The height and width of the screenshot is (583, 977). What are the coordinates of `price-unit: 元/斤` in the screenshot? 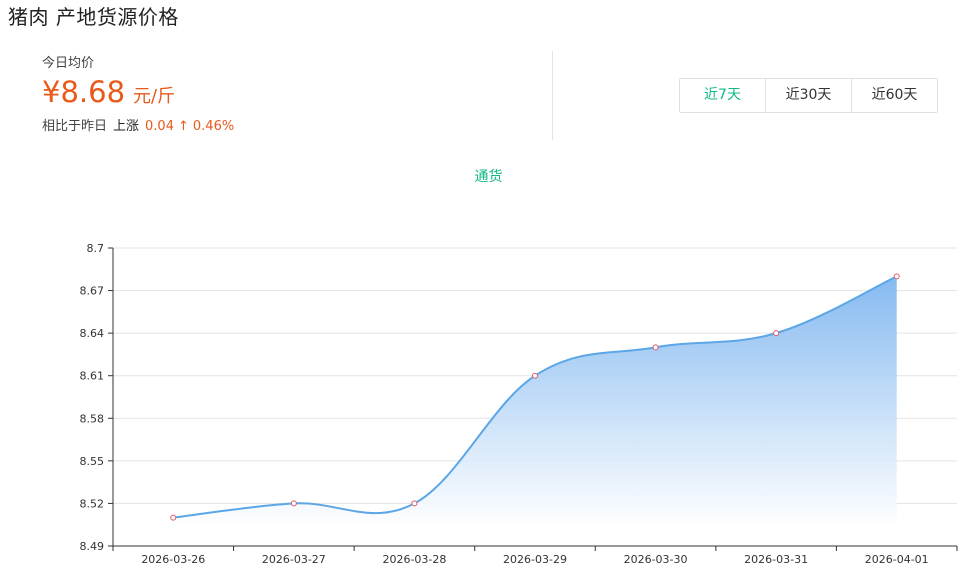 It's located at (154, 96).